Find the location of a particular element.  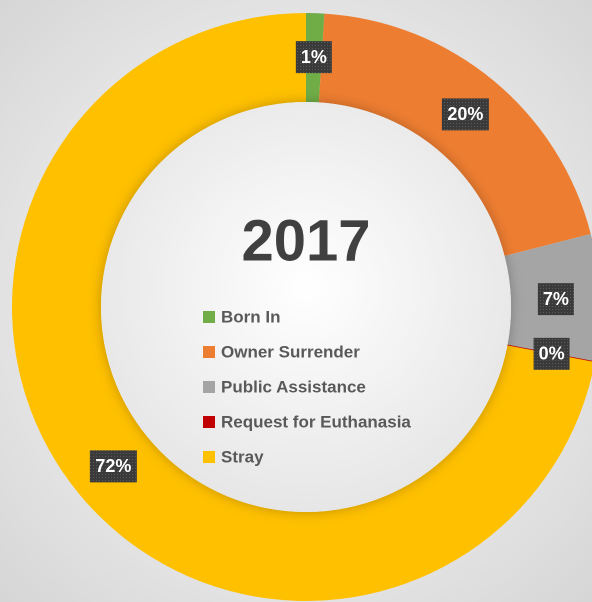

data-label: 0% is located at coordinates (552, 354).